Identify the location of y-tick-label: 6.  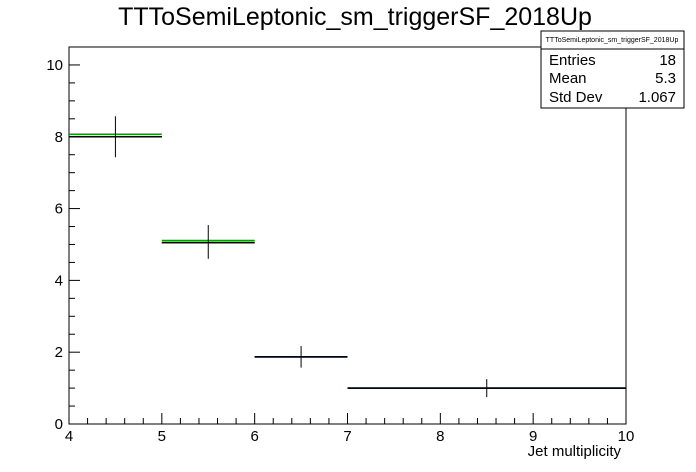
(59, 209).